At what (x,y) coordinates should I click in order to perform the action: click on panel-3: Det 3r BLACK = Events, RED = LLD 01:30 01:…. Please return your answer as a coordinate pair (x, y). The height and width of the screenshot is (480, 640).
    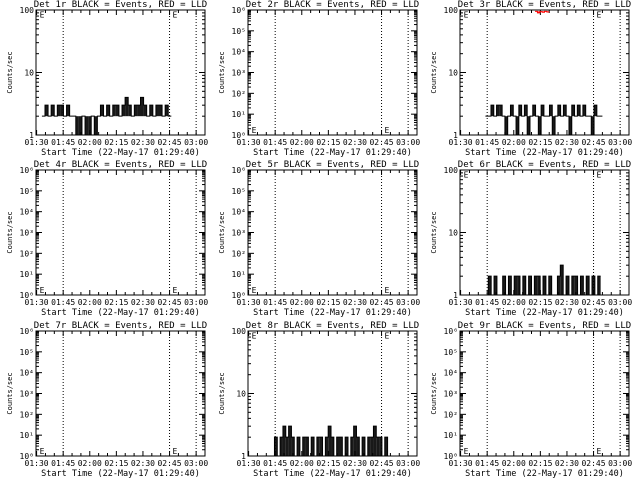
    Looking at the image, I should click on (531, 79).